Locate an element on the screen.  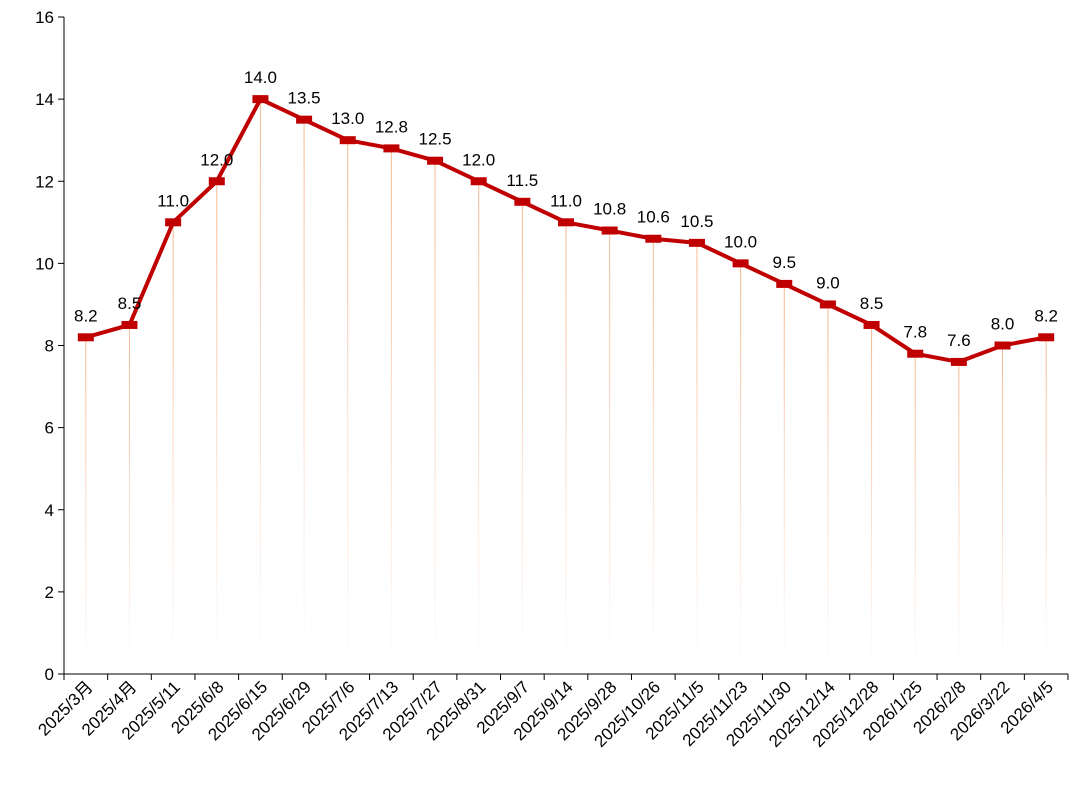
data-label: 12.5 is located at coordinates (434, 139).